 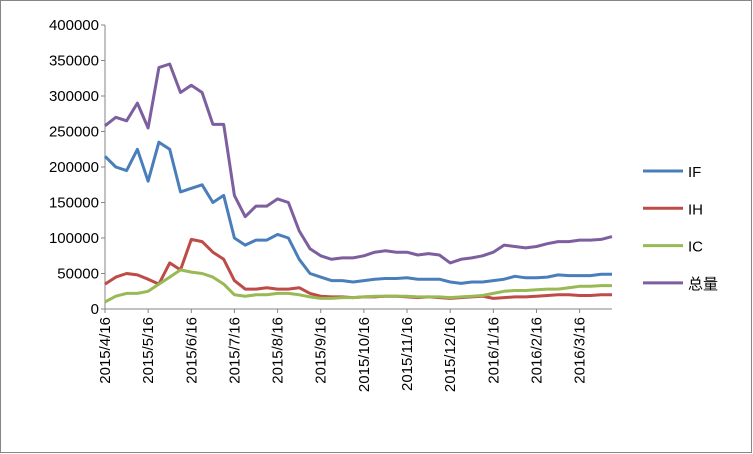 What do you see at coordinates (148, 350) in the screenshot?
I see `x-tick-label: 2015/5/16` at bounding box center [148, 350].